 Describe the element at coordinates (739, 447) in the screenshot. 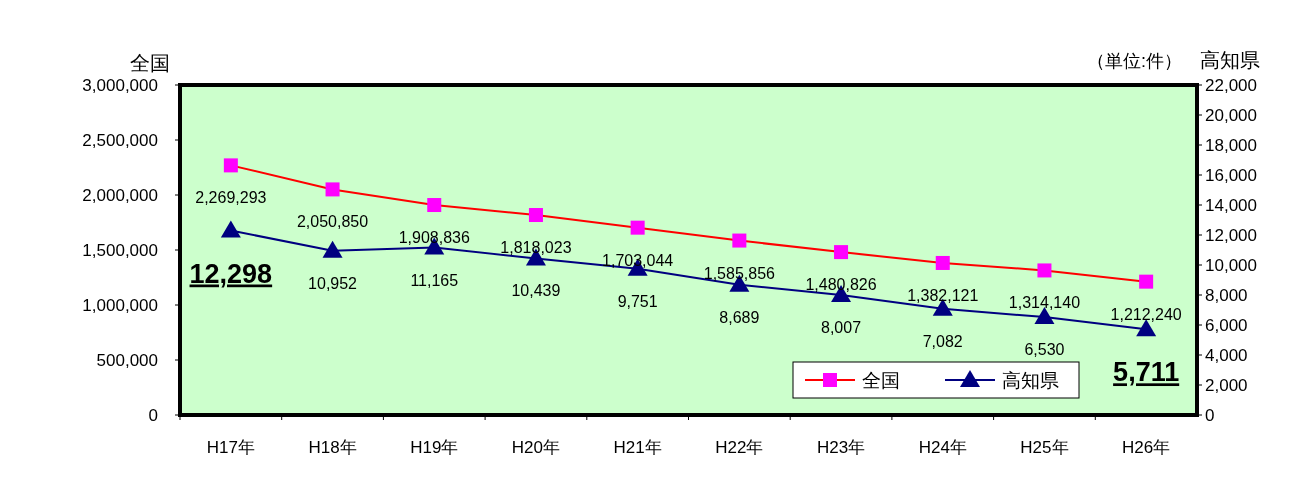

I see `x-tick-label: H22年` at that location.